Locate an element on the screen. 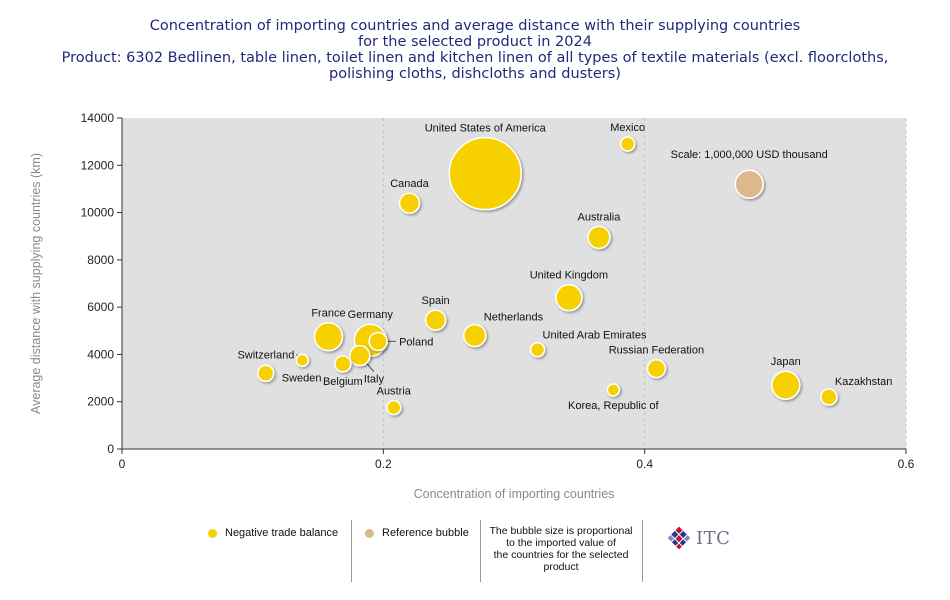  title-line-2: for the selected product in 2024 is located at coordinates (475, 42).